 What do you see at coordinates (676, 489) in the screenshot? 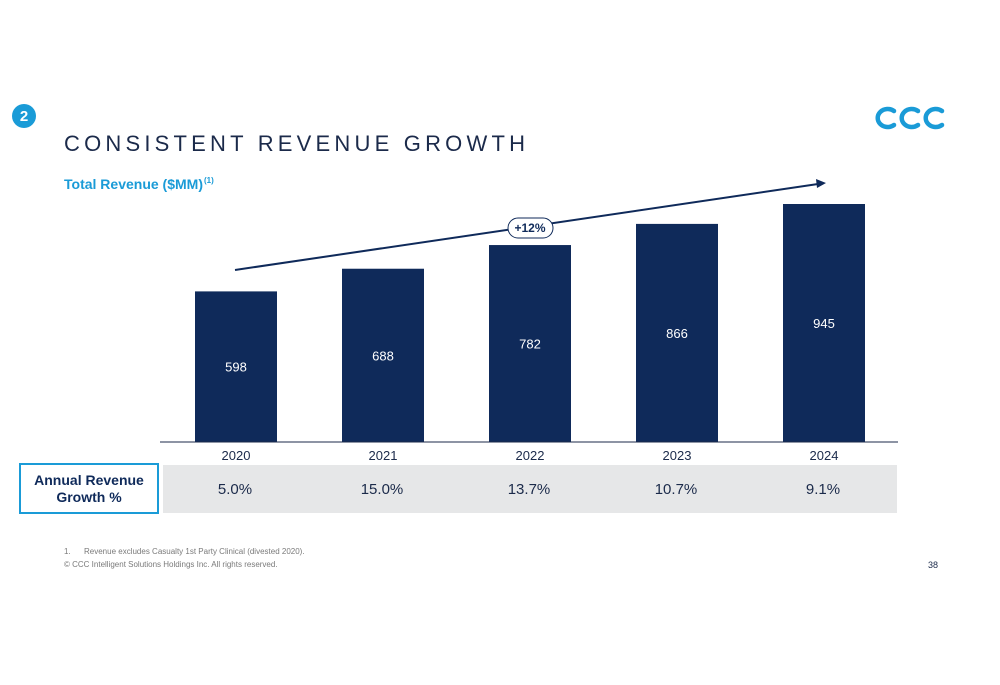
I see `growth-cell-2023: 10.7%` at bounding box center [676, 489].